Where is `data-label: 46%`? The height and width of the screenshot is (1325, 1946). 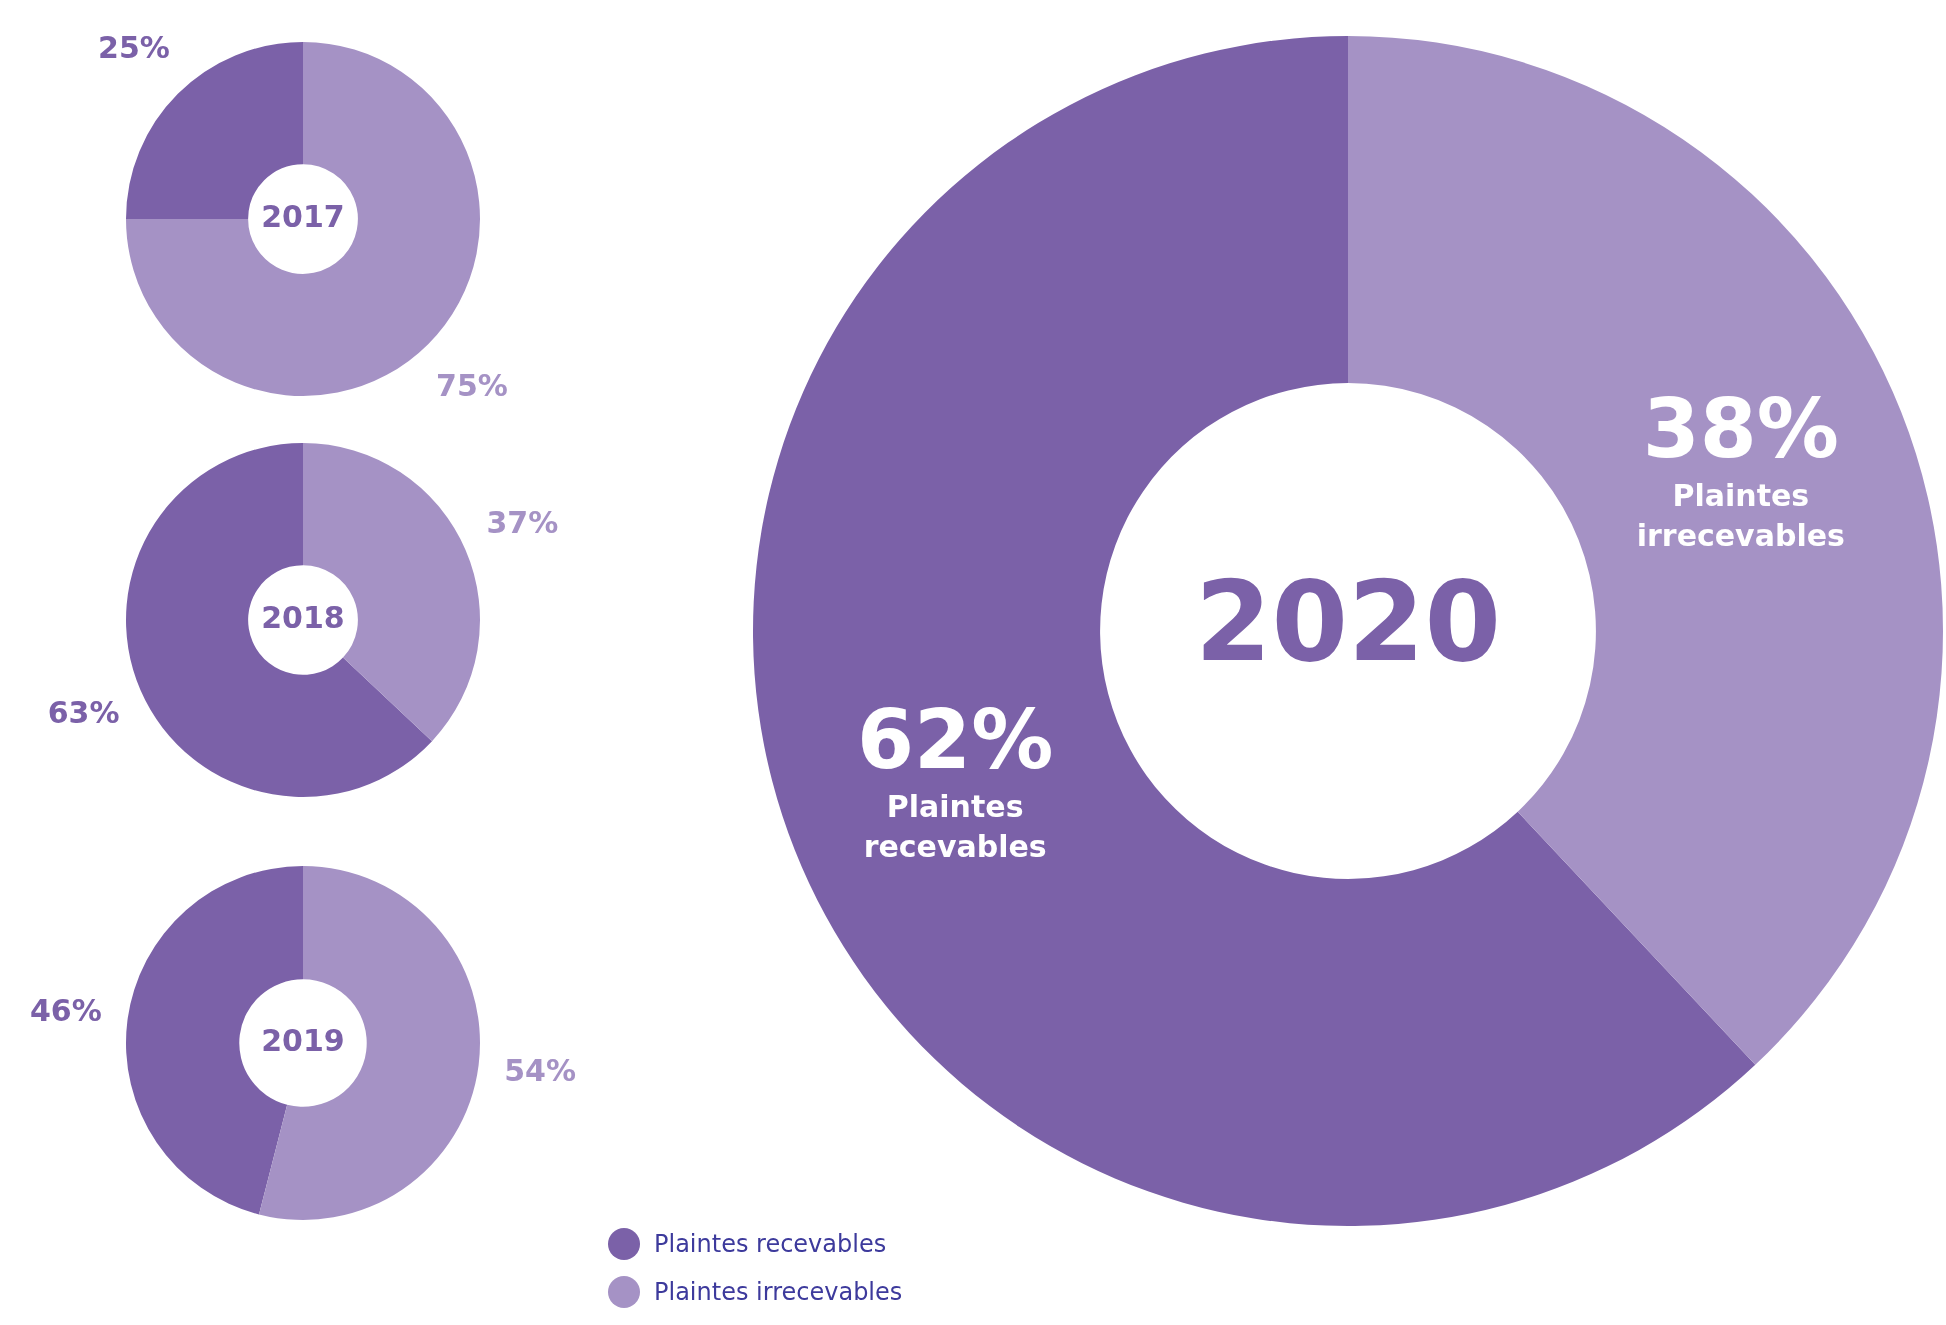 data-label: 46% is located at coordinates (65, 1010).